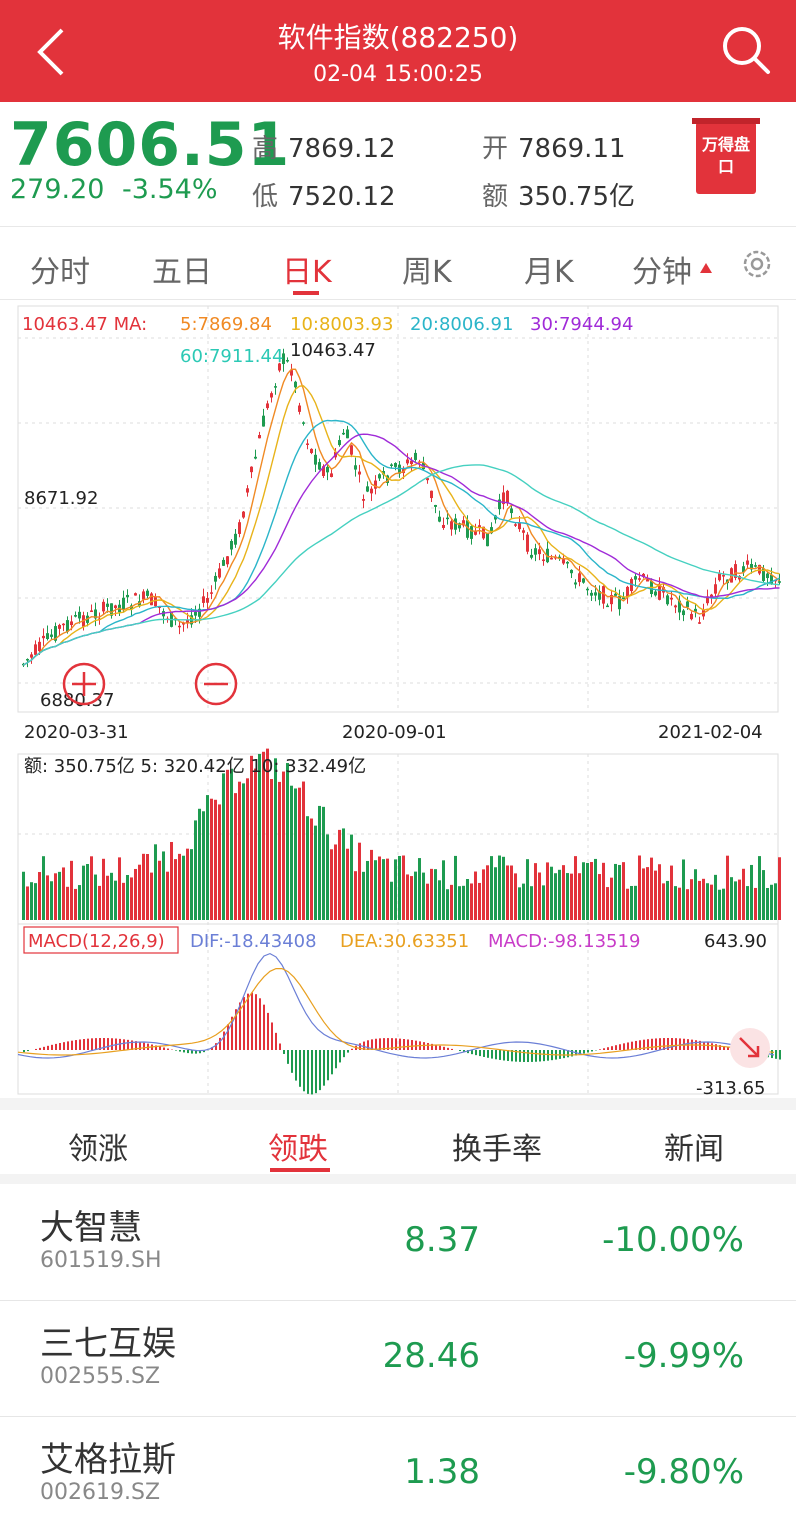 The height and width of the screenshot is (1532, 796). What do you see at coordinates (91, 1224) in the screenshot?
I see `stock-name: 大智慧` at bounding box center [91, 1224].